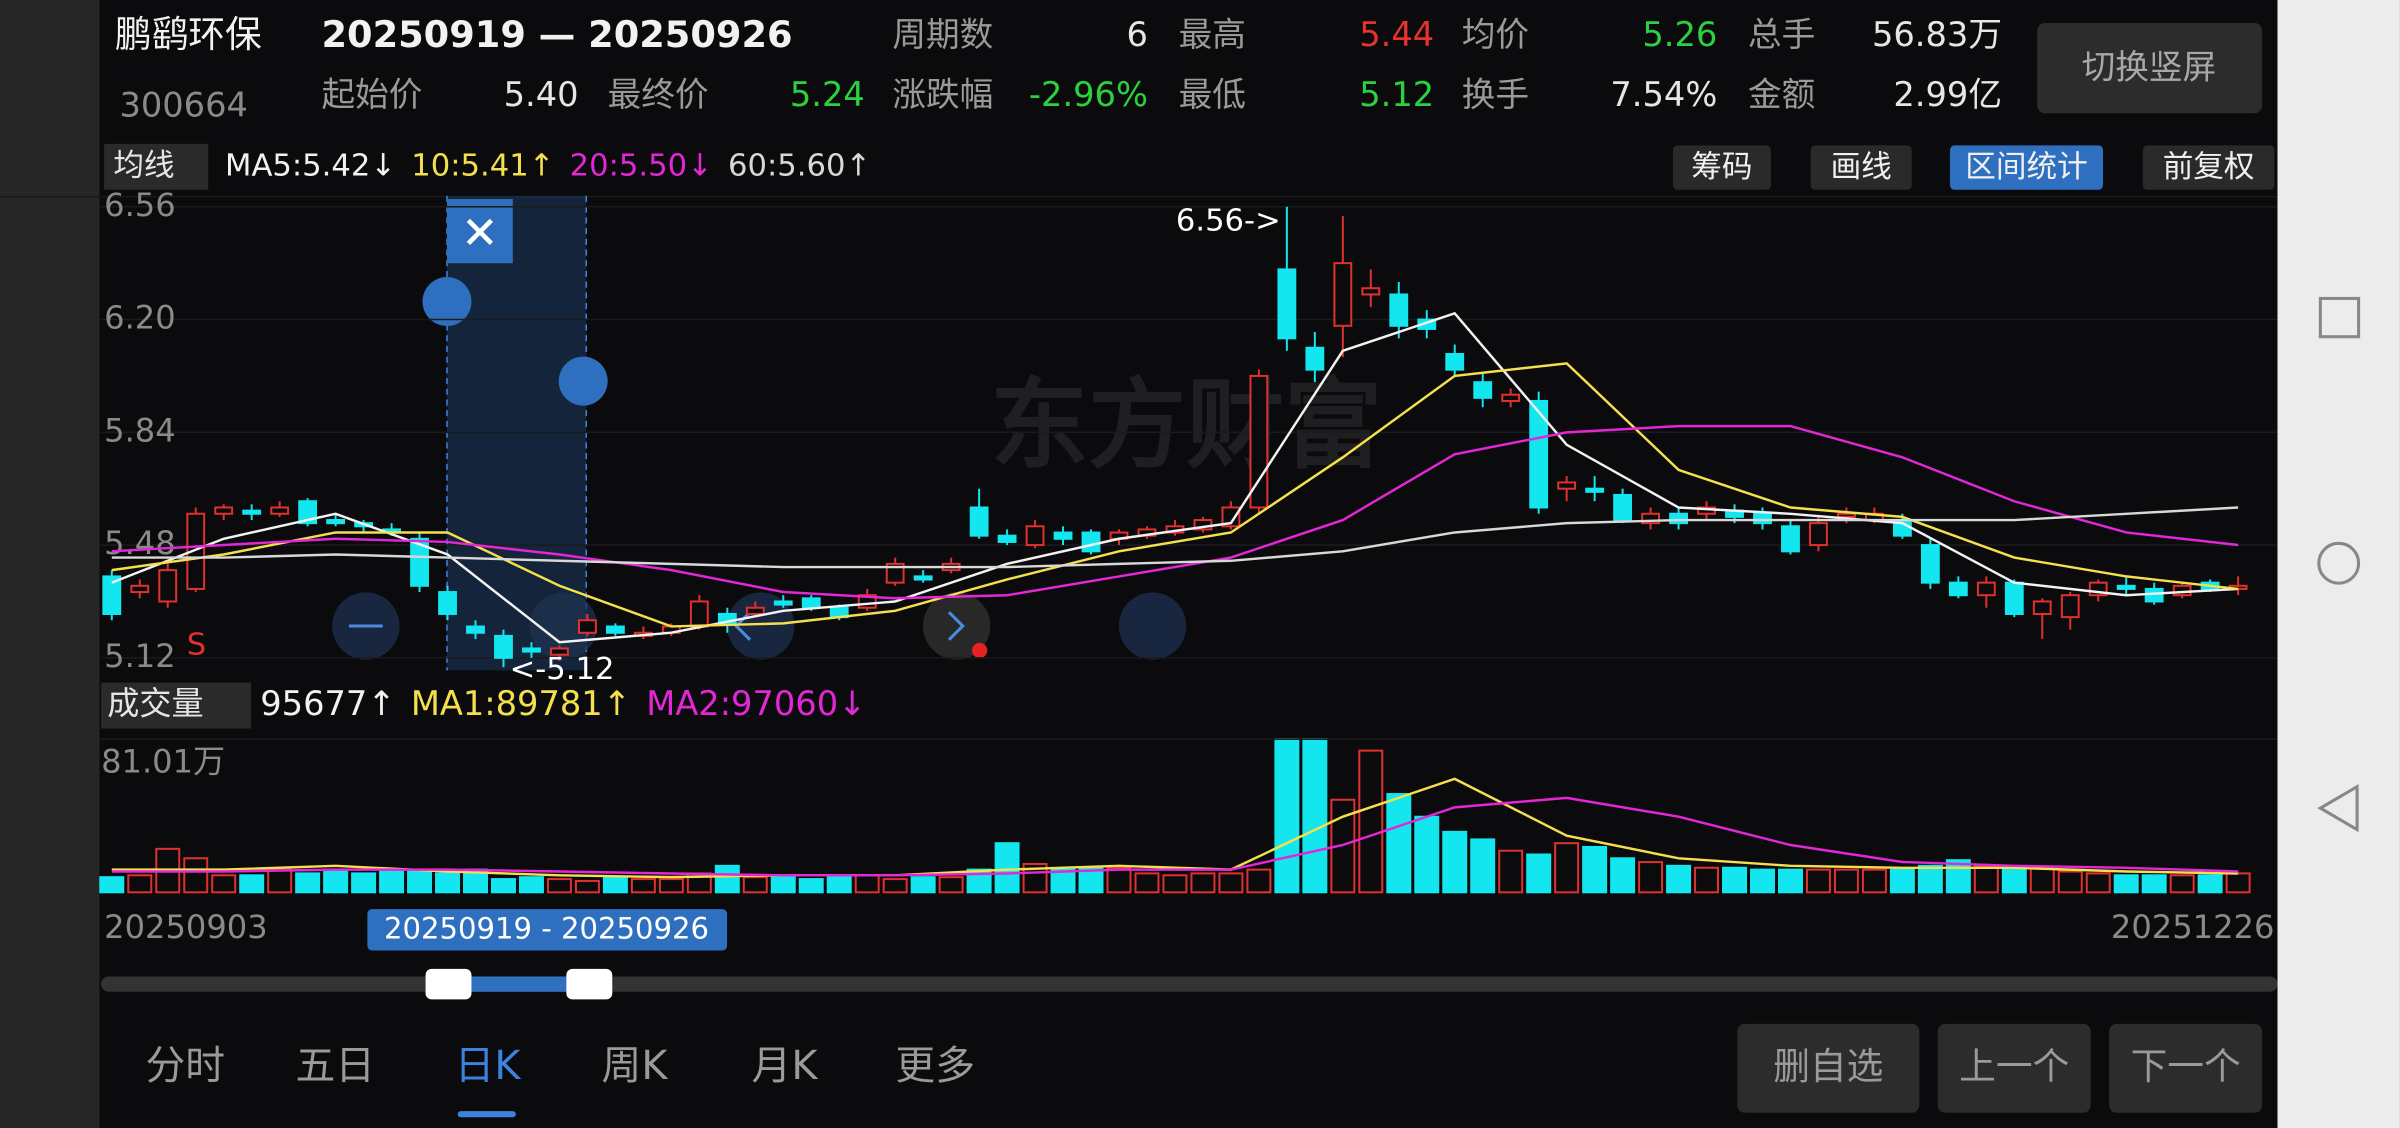 The width and height of the screenshot is (2400, 1128). Describe the element at coordinates (486, 1114) in the screenshot. I see `tab-underline` at that location.